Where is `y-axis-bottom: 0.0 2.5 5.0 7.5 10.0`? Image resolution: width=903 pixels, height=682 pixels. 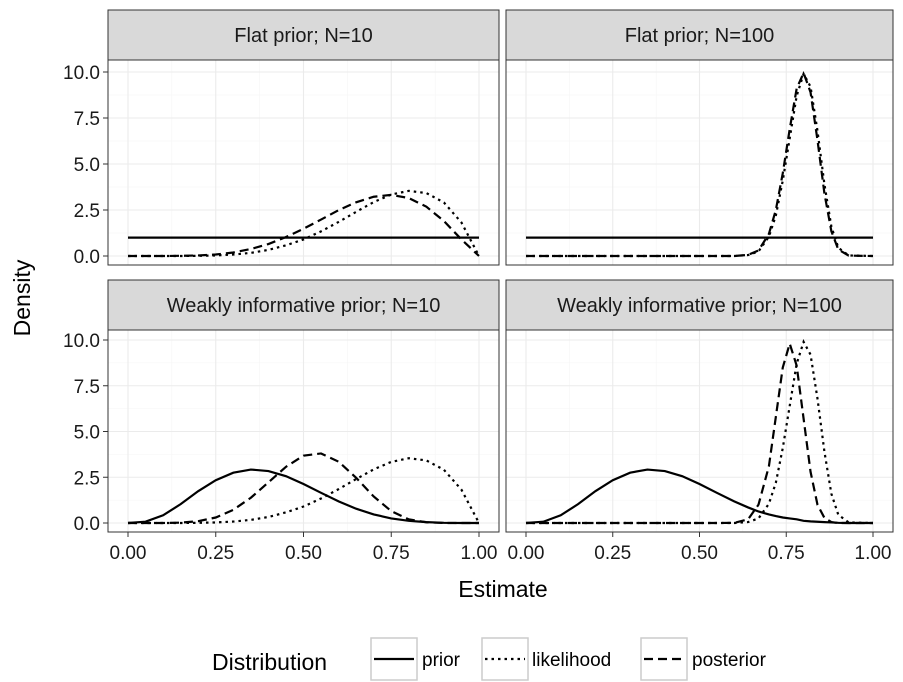 y-axis-bottom: 0.0 2.5 5.0 7.5 10.0 is located at coordinates (85, 433).